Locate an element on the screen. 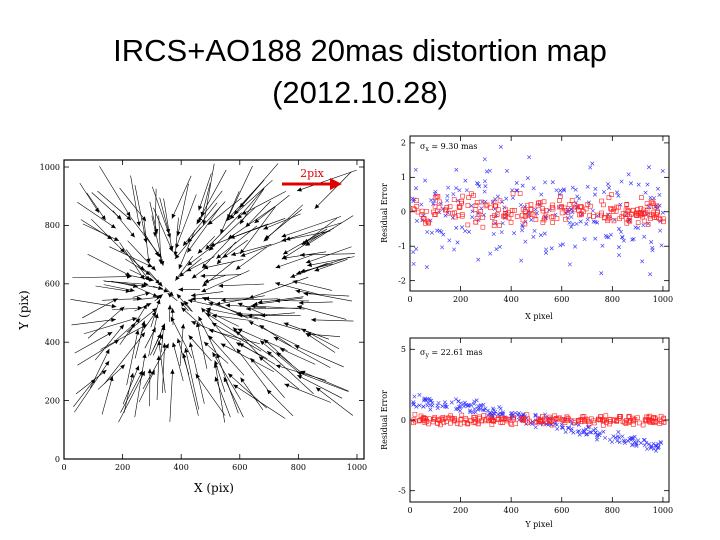  xtick-label: 0 is located at coordinates (409, 299).